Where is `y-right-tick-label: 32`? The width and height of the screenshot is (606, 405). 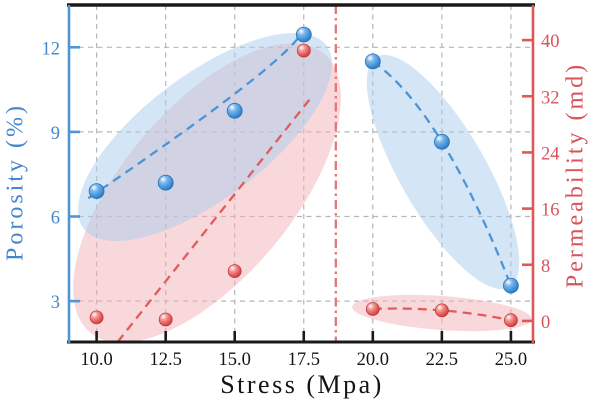
y-right-tick-label: 32 is located at coordinates (550, 98).